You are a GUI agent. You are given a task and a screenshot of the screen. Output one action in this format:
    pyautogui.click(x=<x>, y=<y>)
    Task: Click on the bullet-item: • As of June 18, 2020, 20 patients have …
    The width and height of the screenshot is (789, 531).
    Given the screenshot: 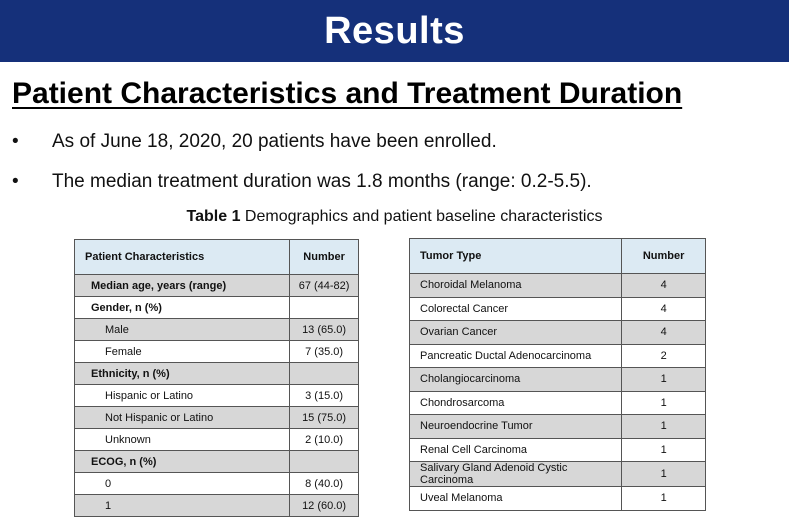 What is the action you would take?
    pyautogui.click(x=302, y=148)
    